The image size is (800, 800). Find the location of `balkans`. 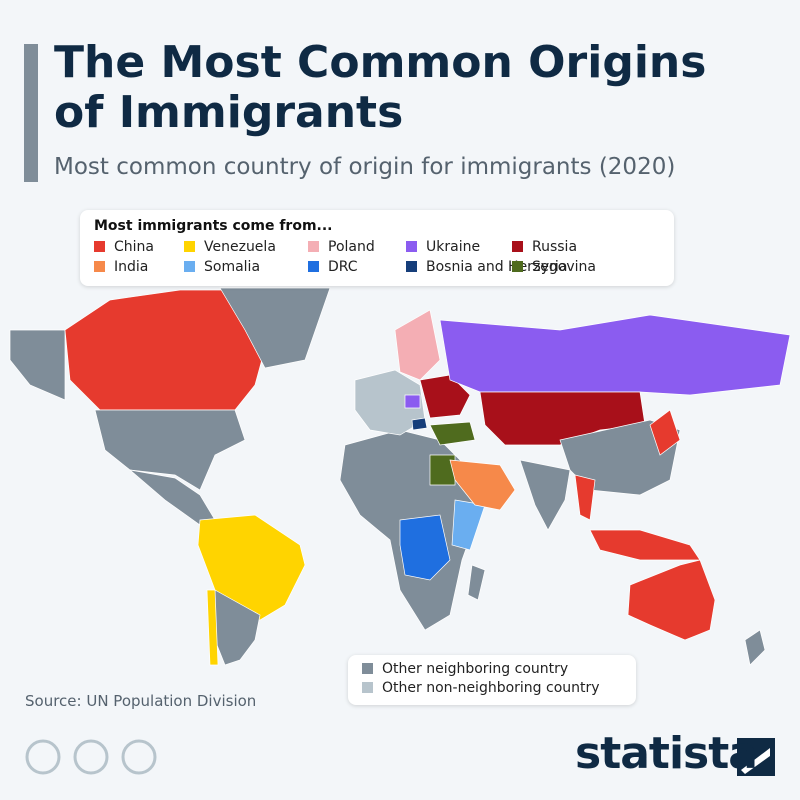

balkans is located at coordinates (419, 424).